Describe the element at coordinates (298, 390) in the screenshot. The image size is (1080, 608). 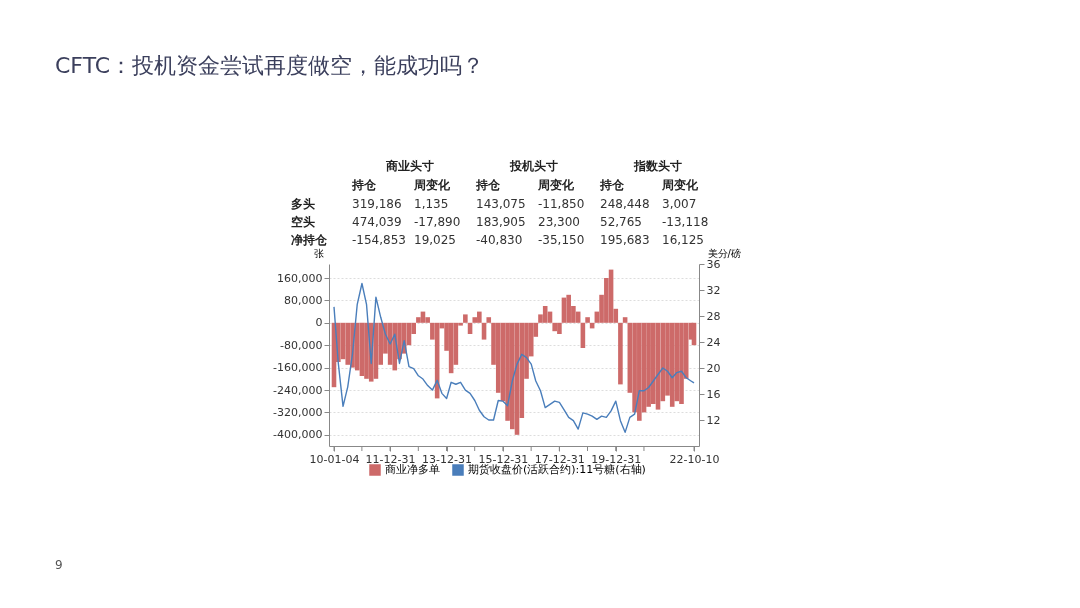
I see `y-tick-label: -240,000` at that location.